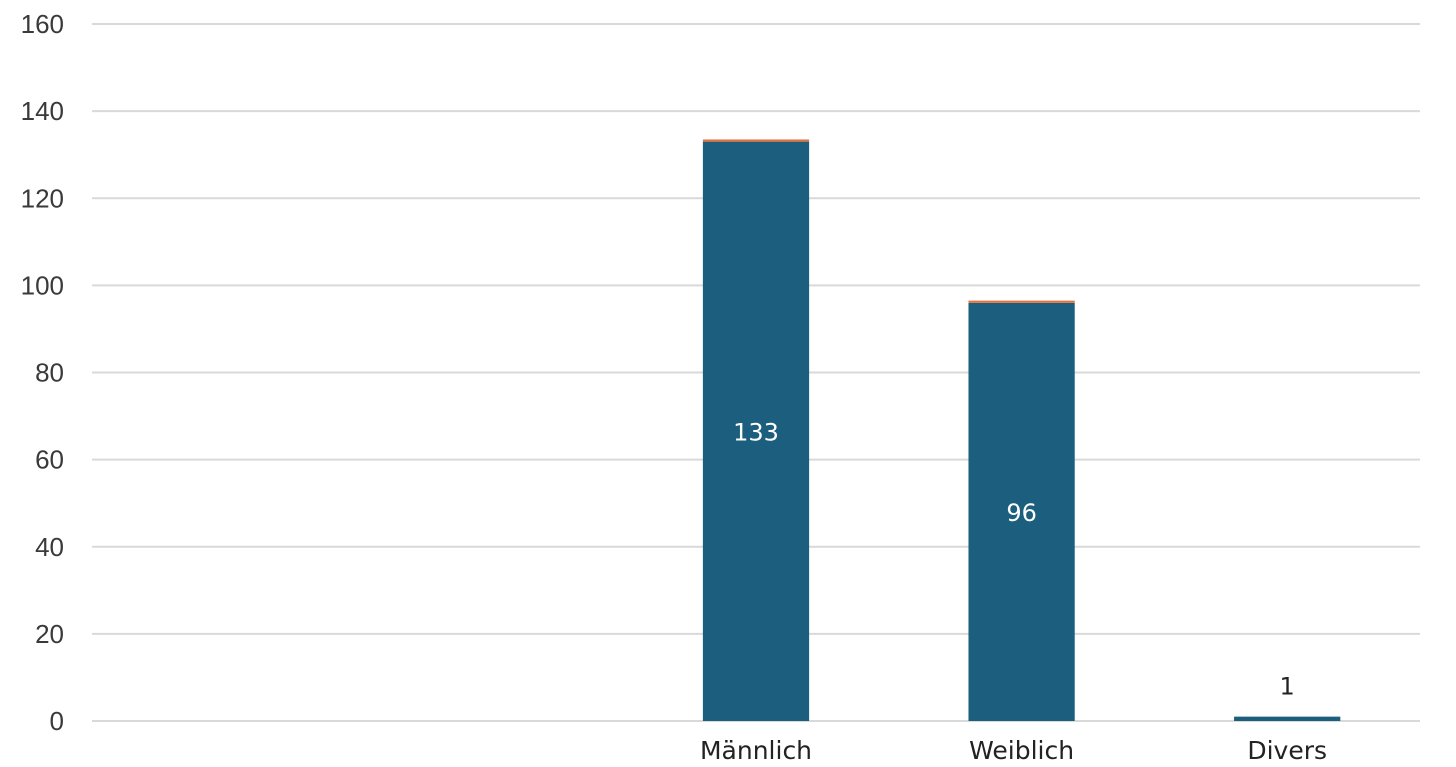 Image resolution: width=1456 pixels, height=767 pixels. I want to click on y-tick-label: 80, so click(49, 373).